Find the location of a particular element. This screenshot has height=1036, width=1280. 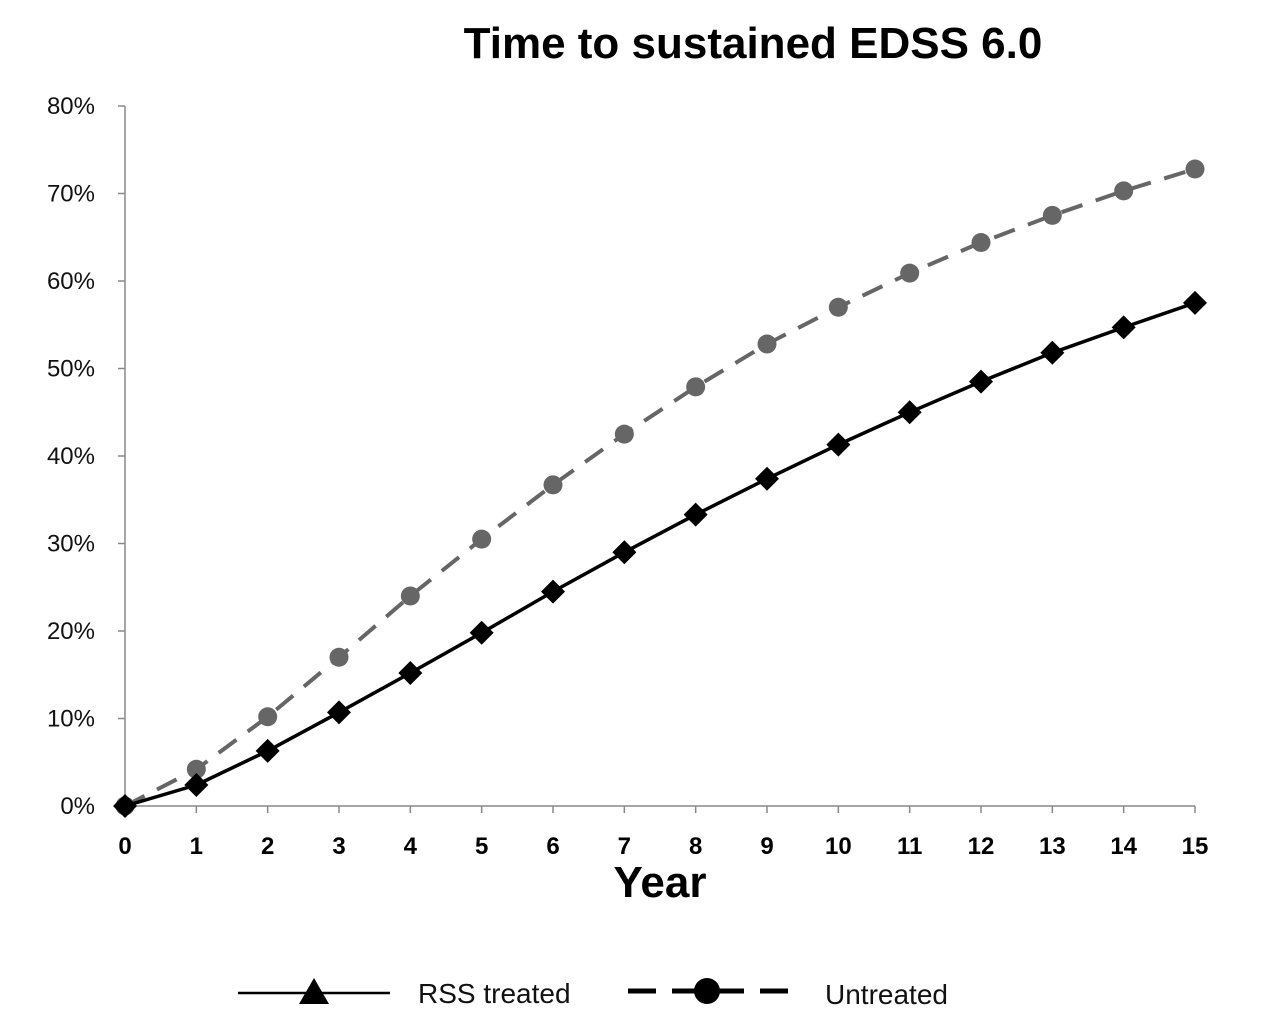

x-tick-label: 0 is located at coordinates (124, 846).